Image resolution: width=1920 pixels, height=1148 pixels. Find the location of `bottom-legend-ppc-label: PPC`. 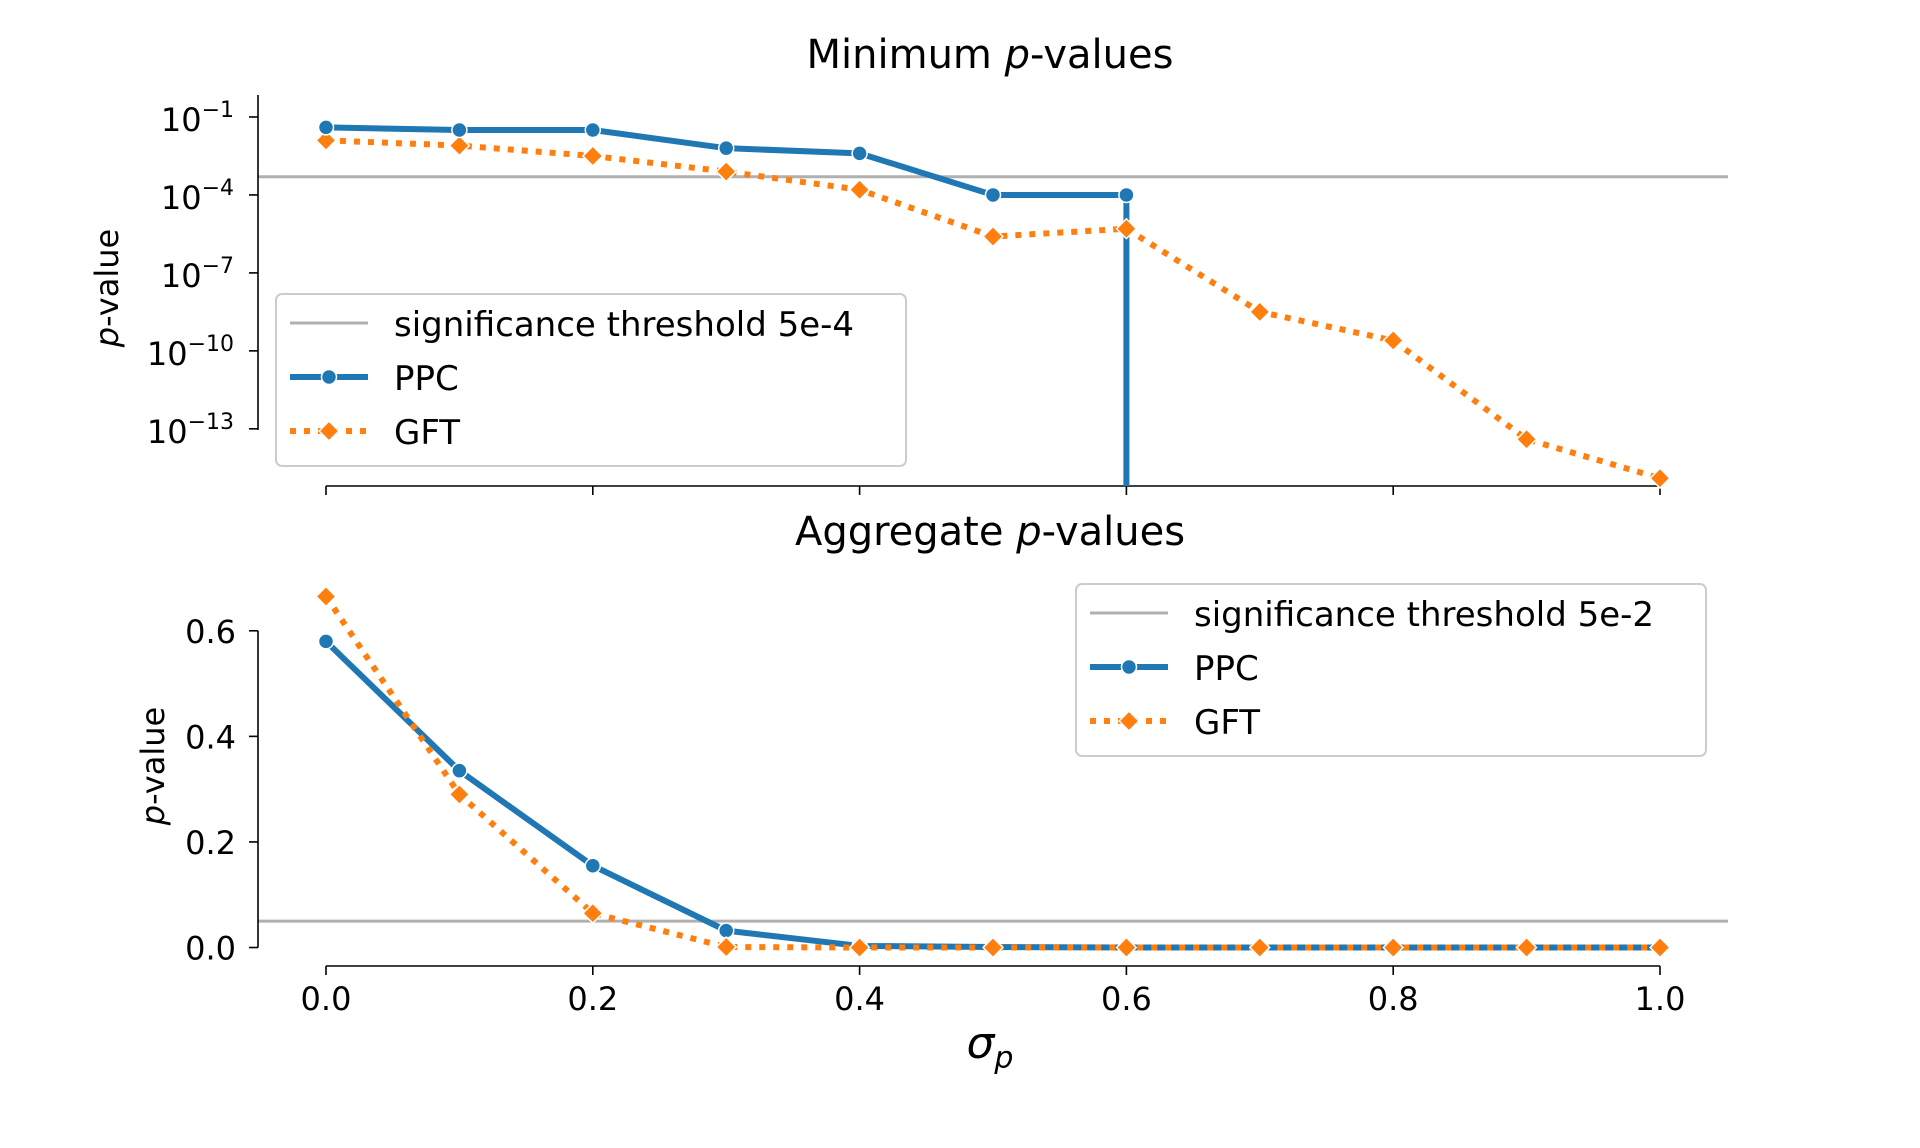

bottom-legend-ppc-label: PPC is located at coordinates (1226, 669).